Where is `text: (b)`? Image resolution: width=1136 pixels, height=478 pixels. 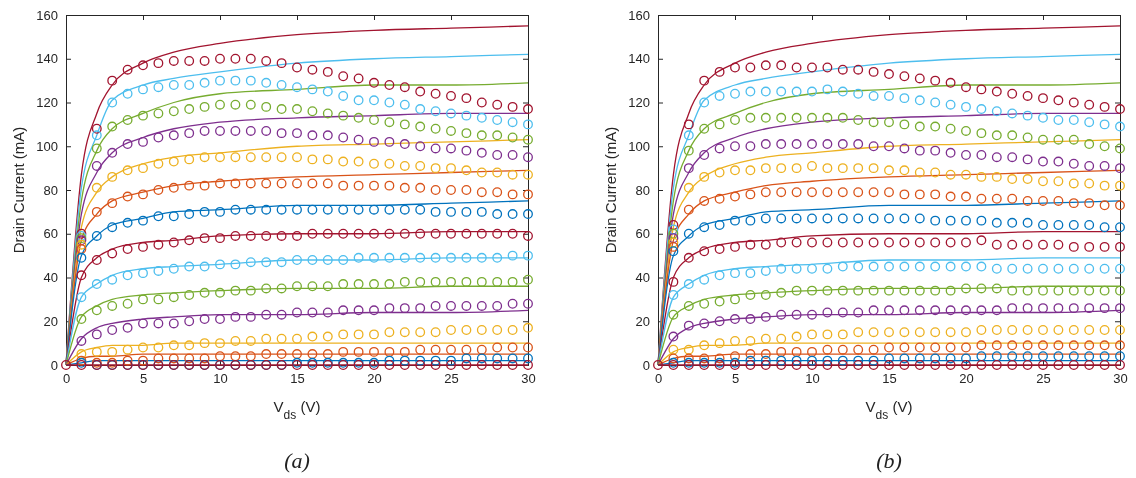
text: (b) is located at coordinates (889, 460).